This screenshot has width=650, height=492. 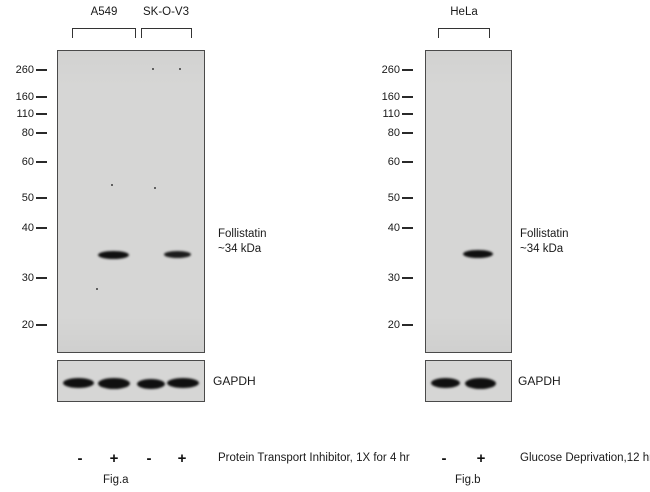 I want to click on cell-line-label-a549: A549, so click(x=104, y=12).